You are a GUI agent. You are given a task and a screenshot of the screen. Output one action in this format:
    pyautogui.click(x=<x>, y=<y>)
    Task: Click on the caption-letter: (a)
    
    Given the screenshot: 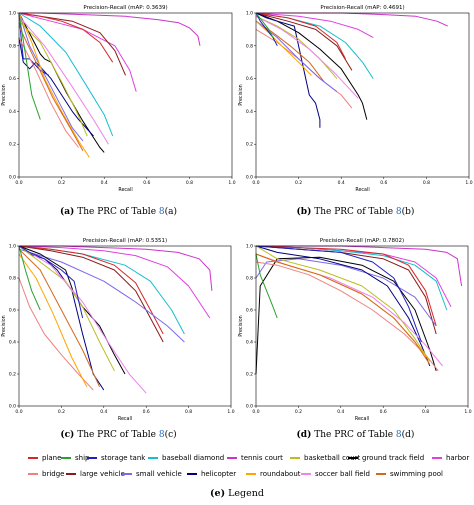 What is the action you would take?
    pyautogui.click(x=67, y=212)
    